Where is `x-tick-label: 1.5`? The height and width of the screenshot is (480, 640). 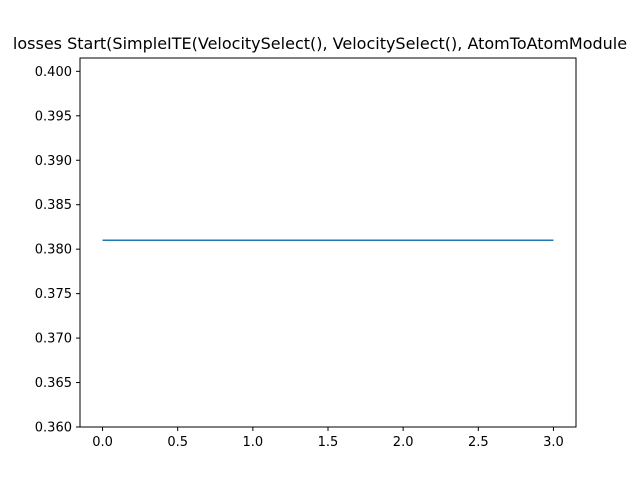 x-tick-label: 1.5 is located at coordinates (328, 442).